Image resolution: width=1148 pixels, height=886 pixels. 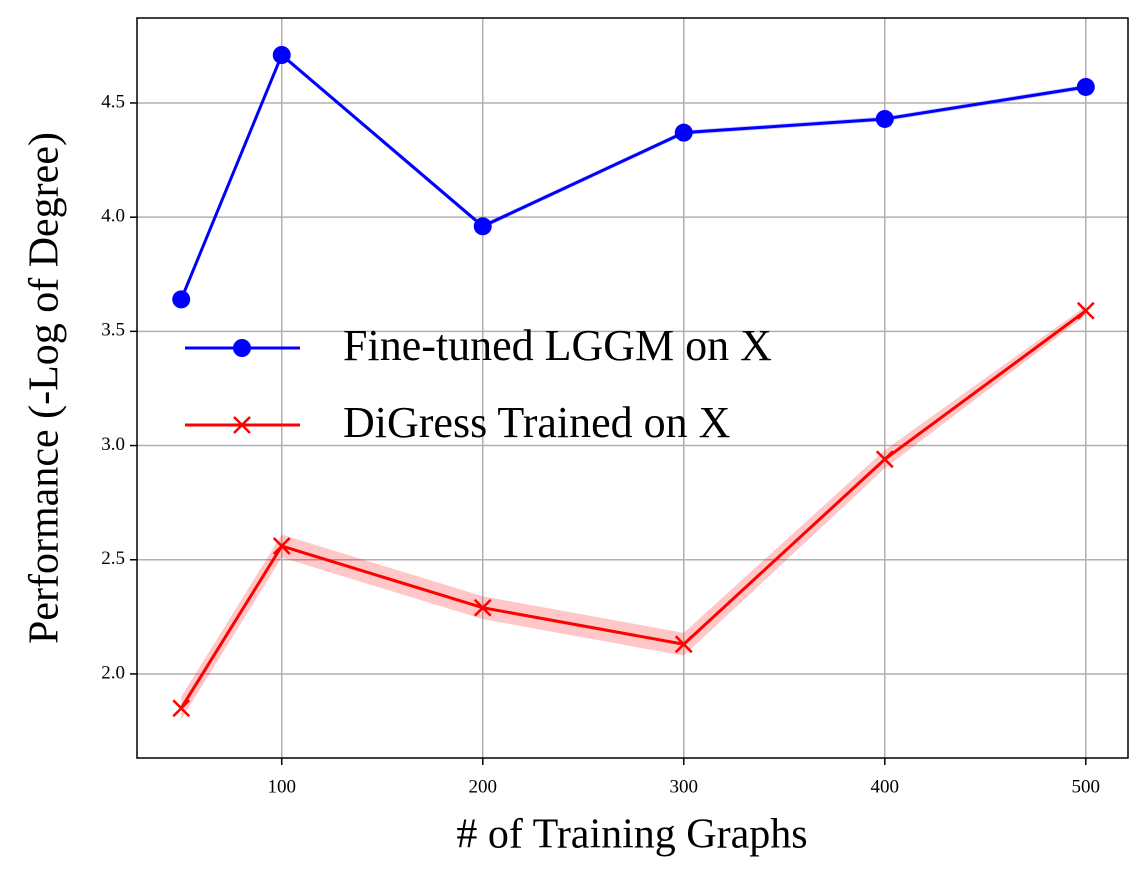 I want to click on legend: Fine-tuned LGGM on X DiGress Trained on X, so click(x=478, y=384).